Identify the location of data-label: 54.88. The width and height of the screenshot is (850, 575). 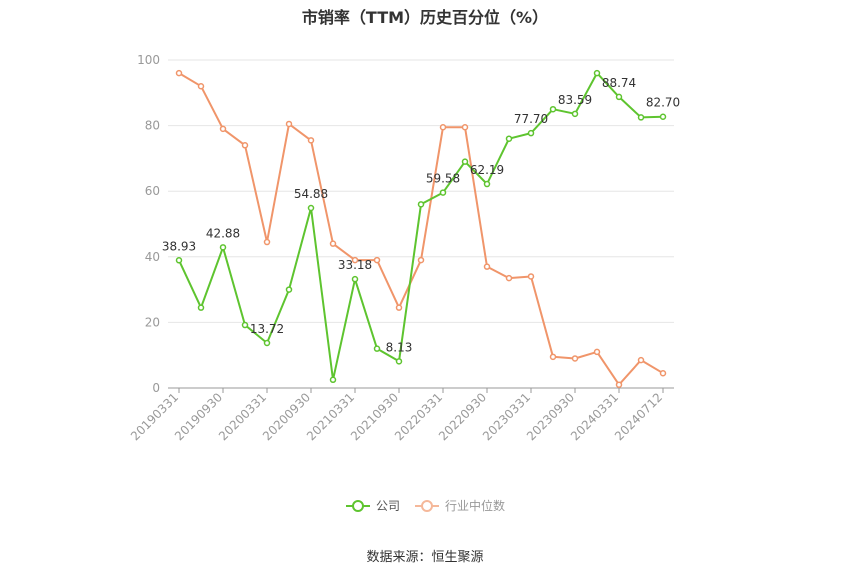
(311, 194).